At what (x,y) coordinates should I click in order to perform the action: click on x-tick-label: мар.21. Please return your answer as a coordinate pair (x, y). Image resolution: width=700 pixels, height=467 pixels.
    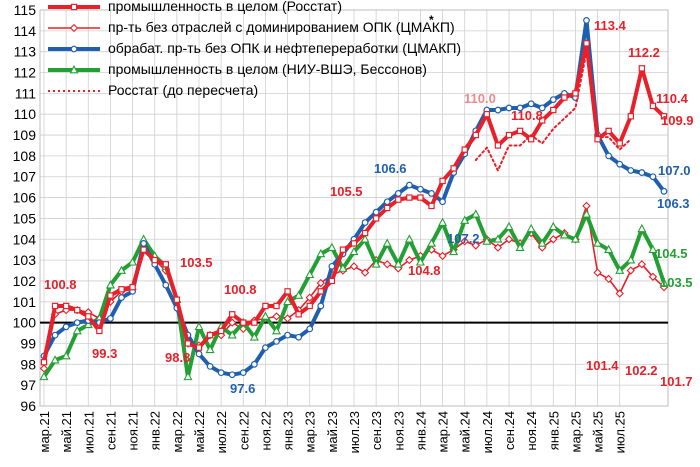
    Looking at the image, I should click on (44, 431).